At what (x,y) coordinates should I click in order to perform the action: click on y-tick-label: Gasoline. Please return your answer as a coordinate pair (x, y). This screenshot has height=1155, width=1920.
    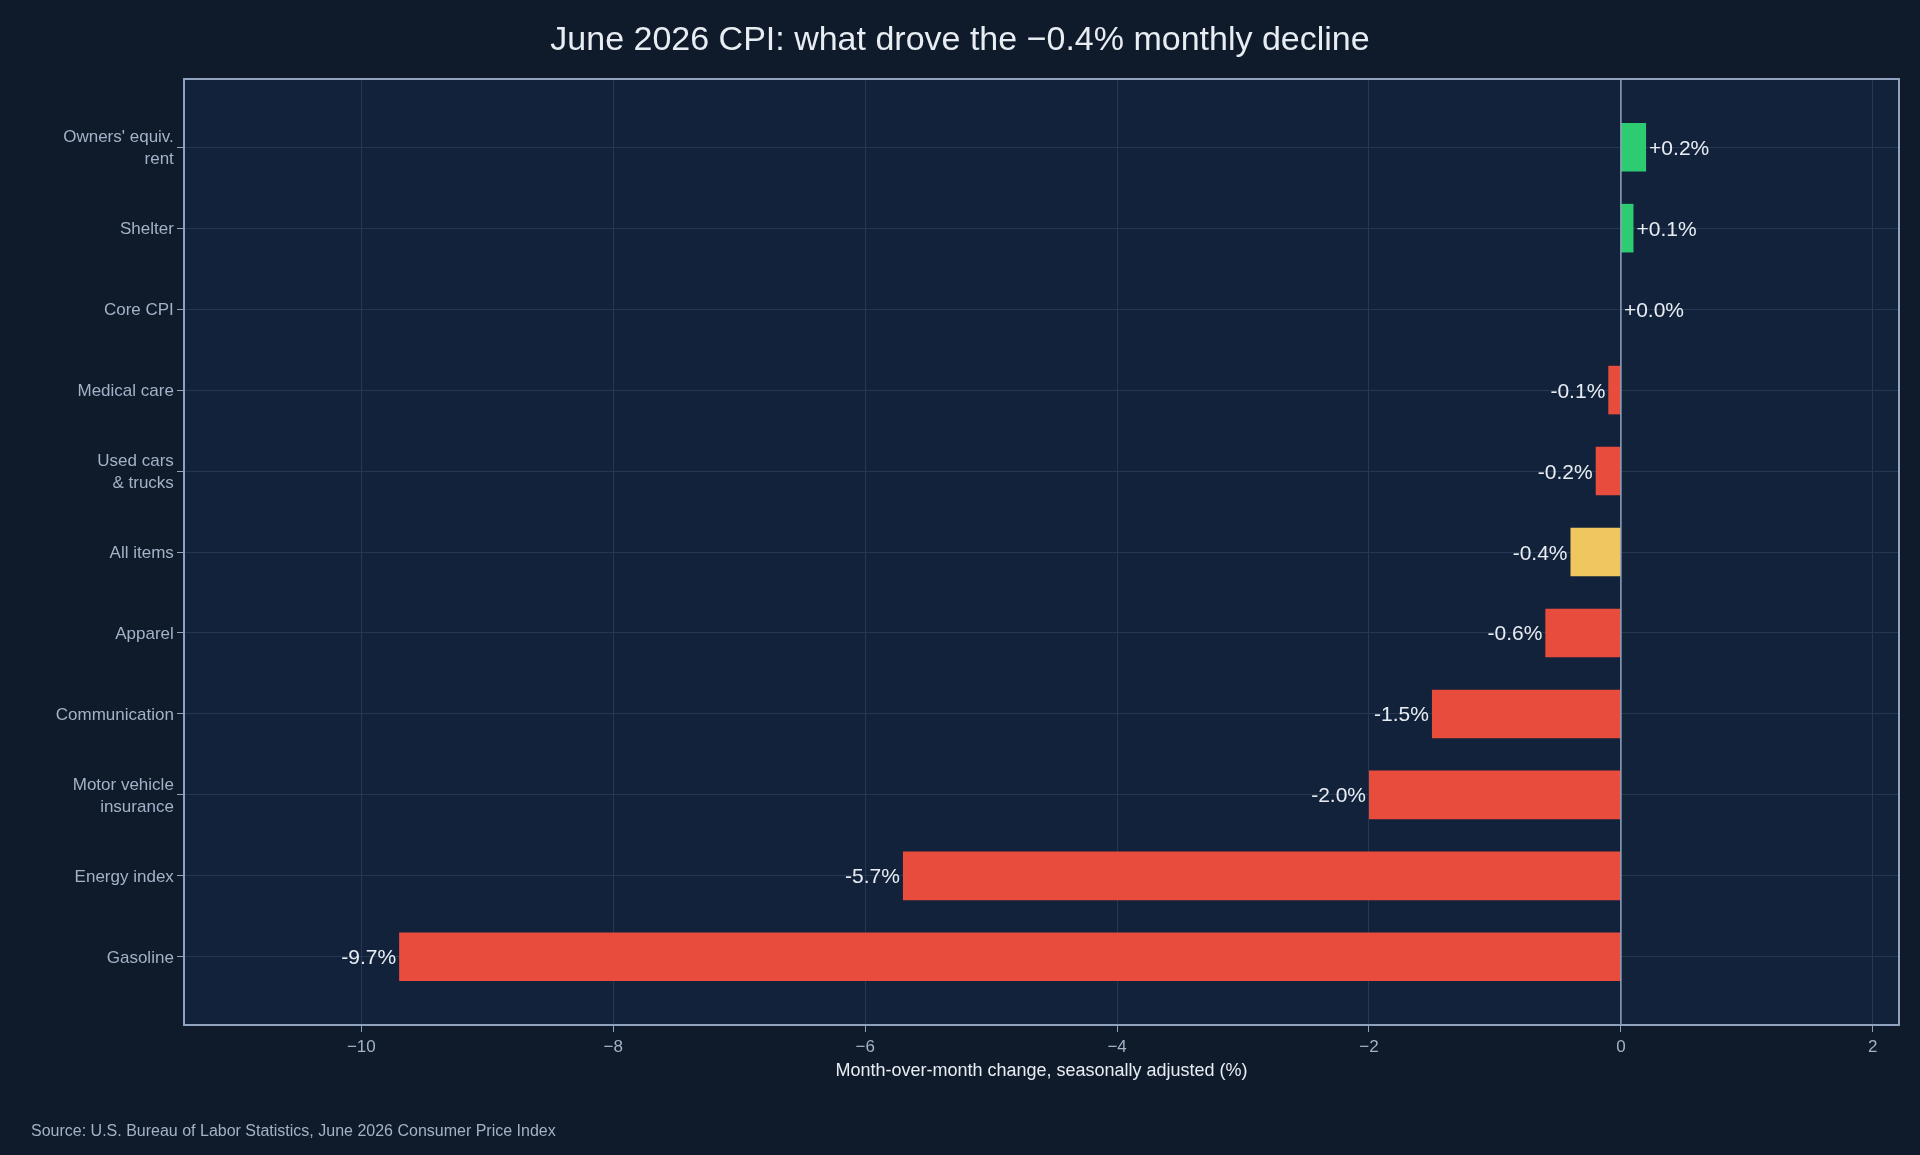
    Looking at the image, I should click on (140, 957).